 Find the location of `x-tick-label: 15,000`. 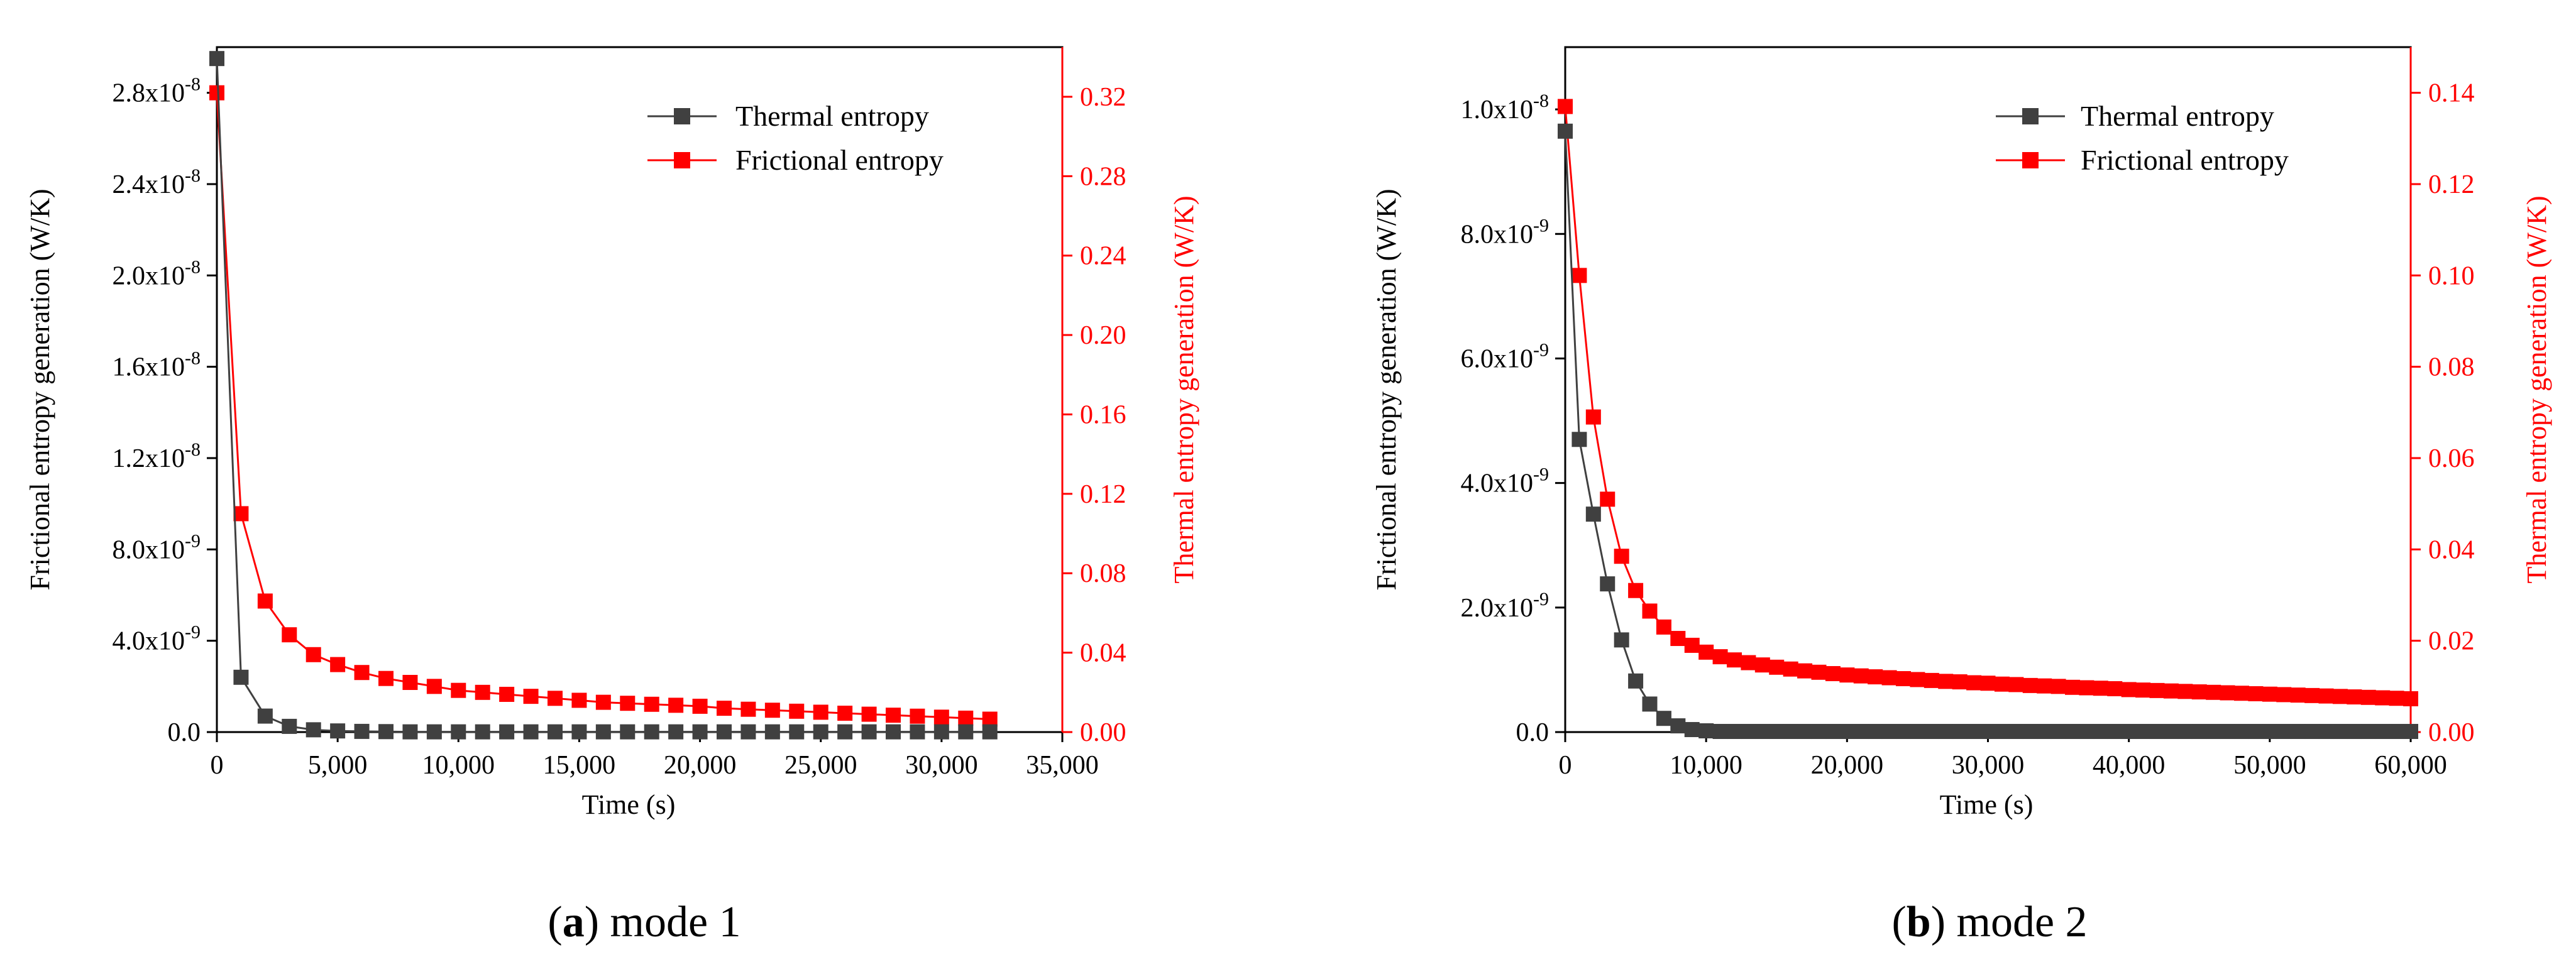

x-tick-label: 15,000 is located at coordinates (580, 766).